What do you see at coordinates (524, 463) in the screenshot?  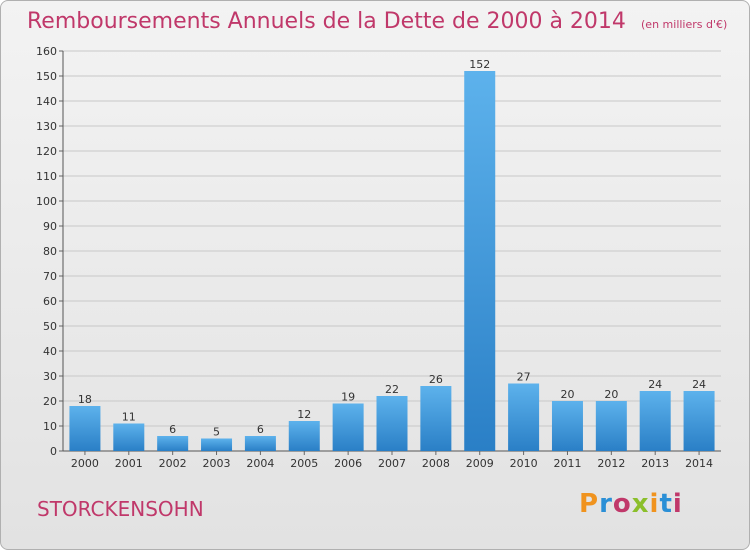 I see `x-tick-label: 2010` at bounding box center [524, 463].